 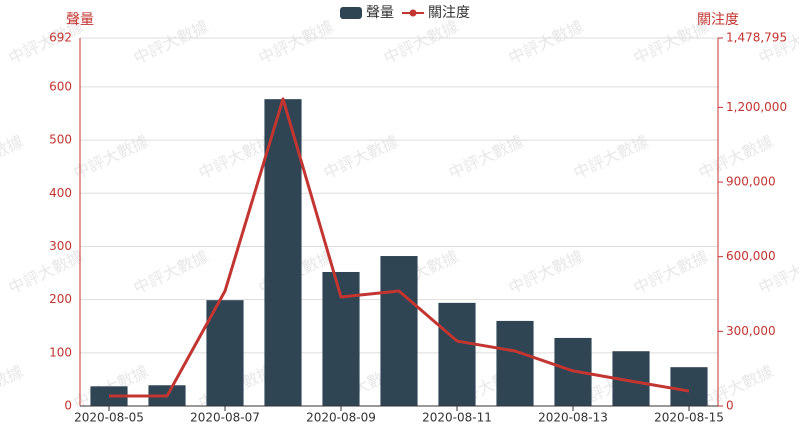 What do you see at coordinates (751, 331) in the screenshot?
I see `y2-tick-label: 300,000` at bounding box center [751, 331].